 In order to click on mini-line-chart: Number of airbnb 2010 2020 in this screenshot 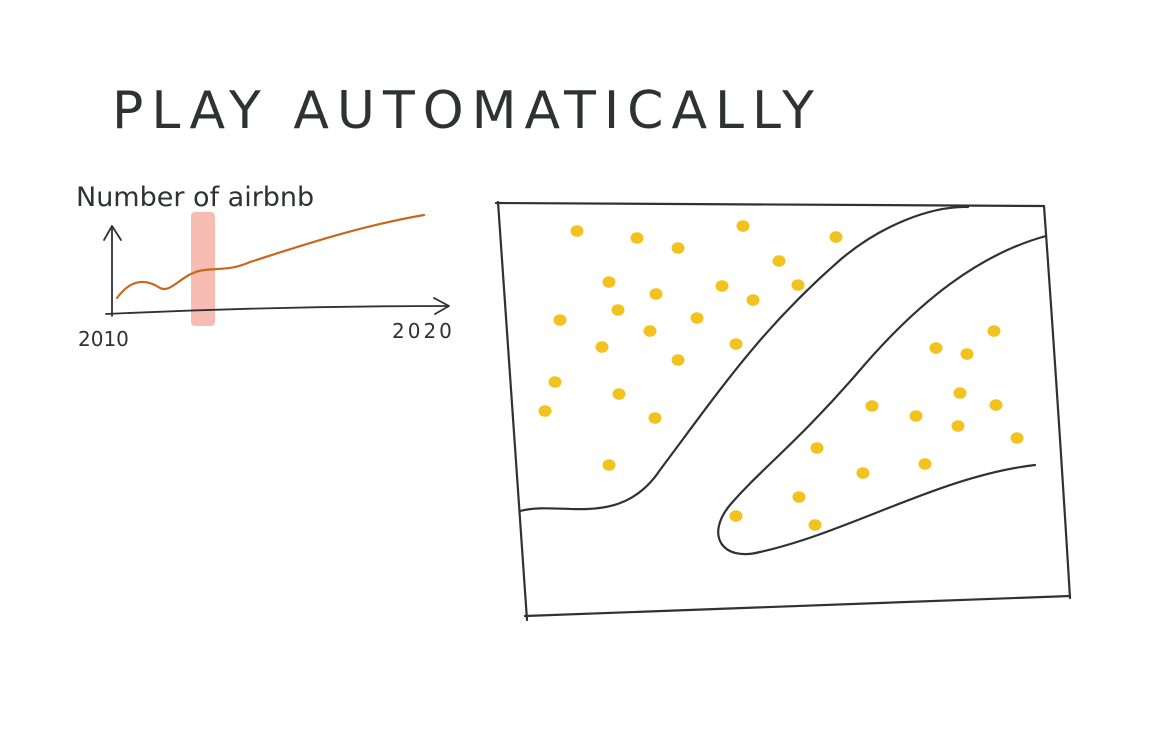, I will do `click(265, 266)`.